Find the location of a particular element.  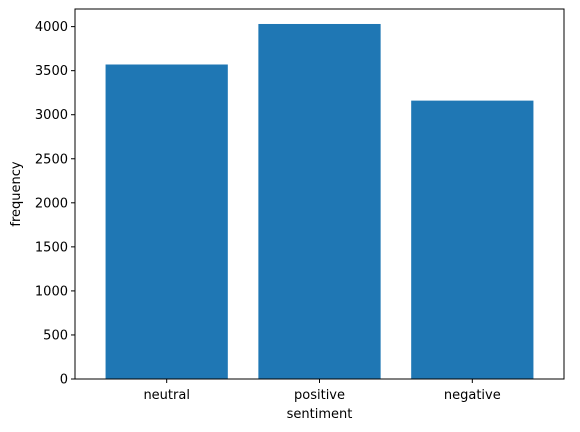

bar-negative is located at coordinates (472, 239).